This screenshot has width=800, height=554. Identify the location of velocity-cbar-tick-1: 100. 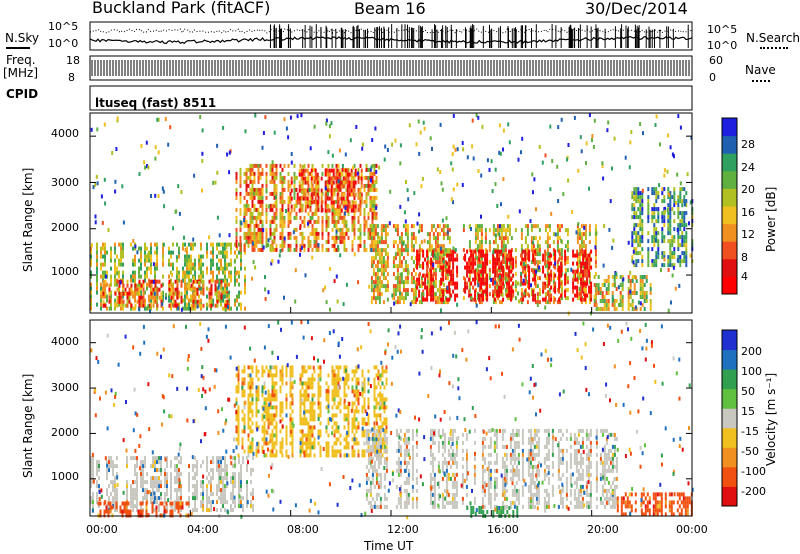
(751, 371).